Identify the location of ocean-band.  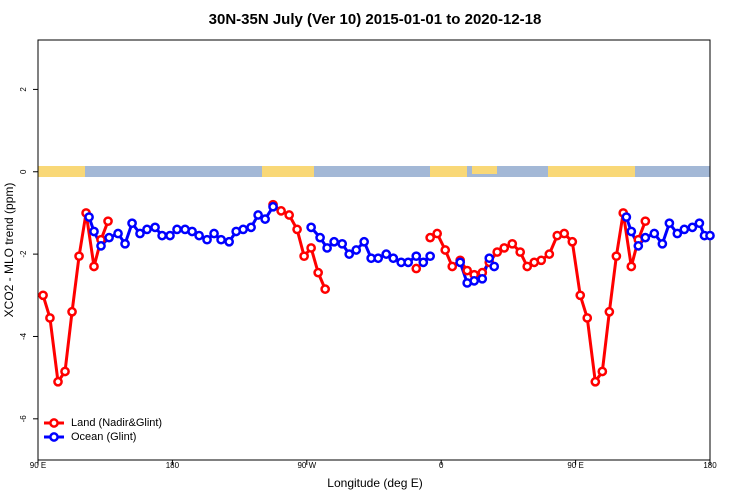
(374, 171).